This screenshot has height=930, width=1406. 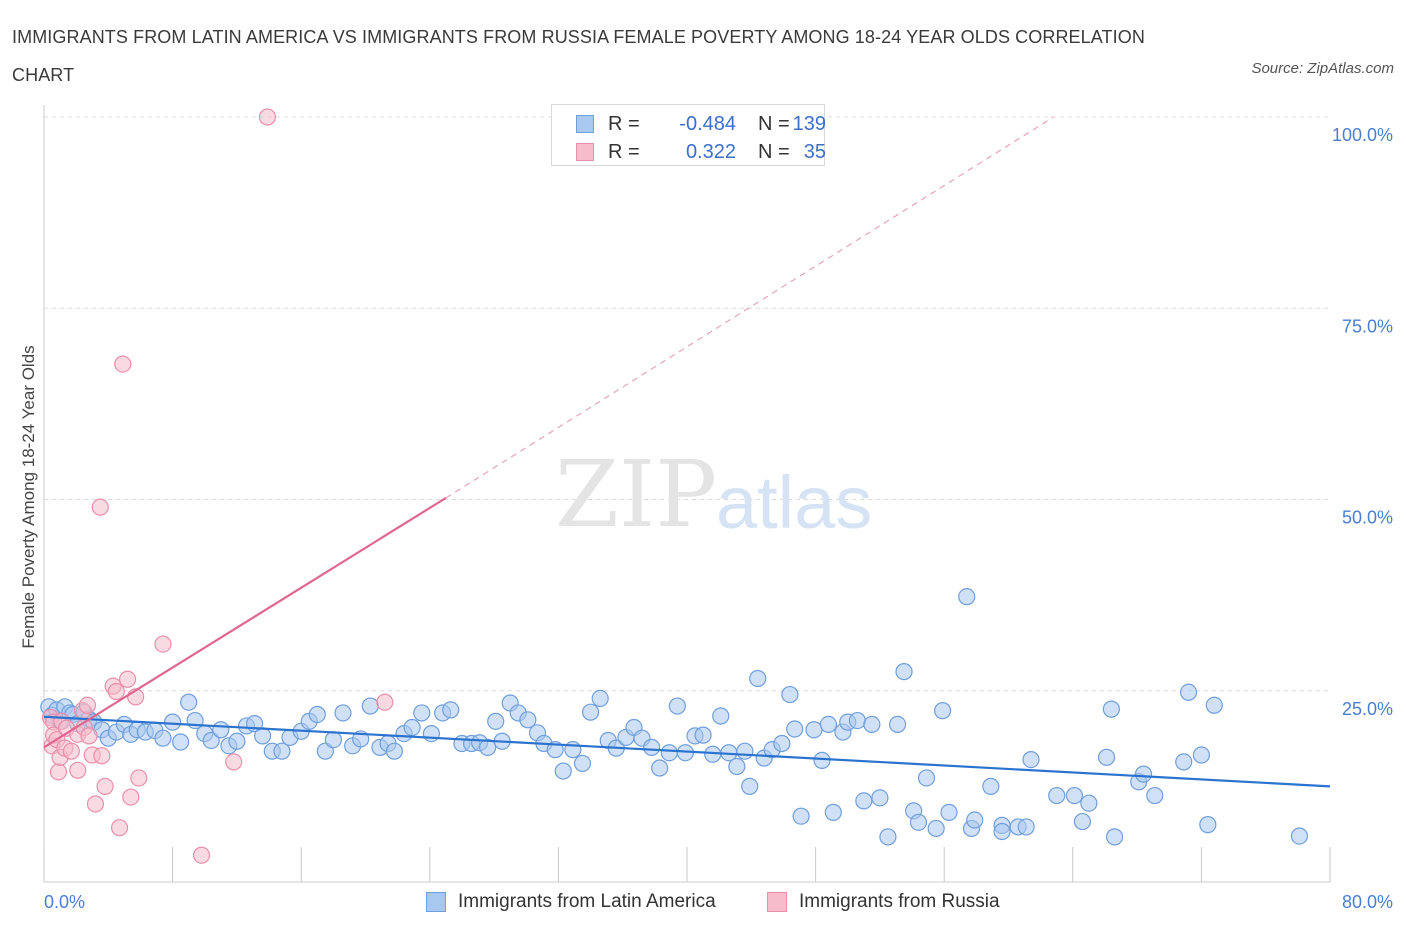 What do you see at coordinates (436, 902) in the screenshot?
I see `legend-swatch-blue` at bounding box center [436, 902].